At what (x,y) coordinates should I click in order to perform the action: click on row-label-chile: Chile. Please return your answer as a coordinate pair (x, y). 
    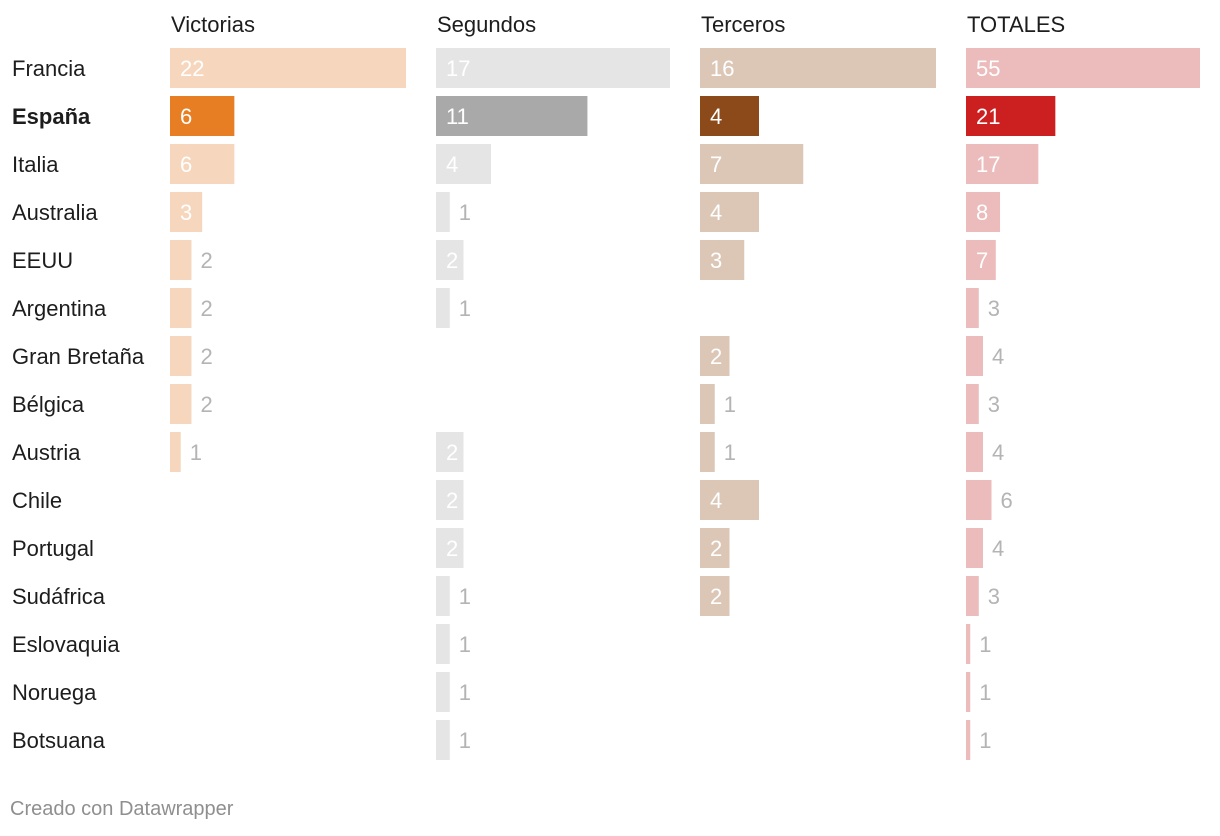
    Looking at the image, I should click on (37, 500).